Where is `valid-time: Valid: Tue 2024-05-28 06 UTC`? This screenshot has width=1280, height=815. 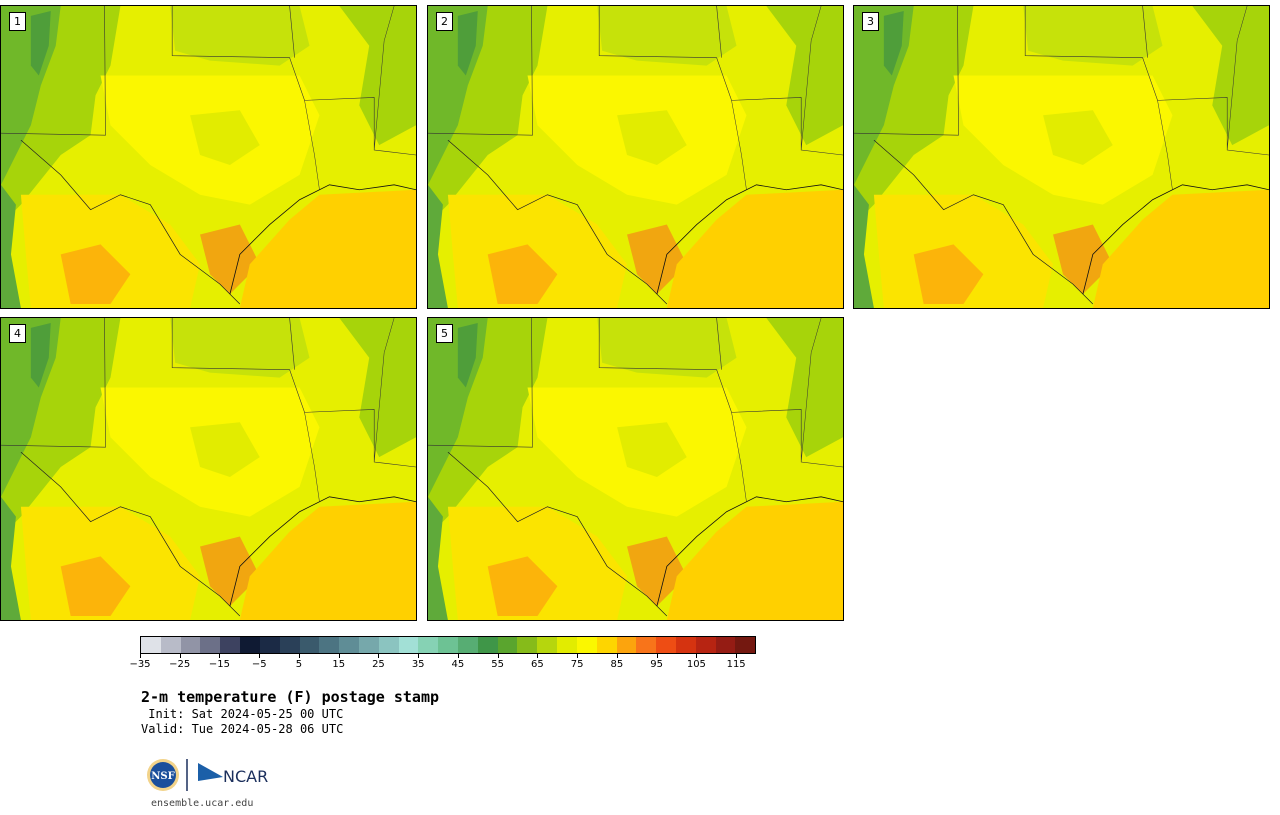
valid-time: Valid: Tue 2024-05-28 06 UTC is located at coordinates (242, 729).